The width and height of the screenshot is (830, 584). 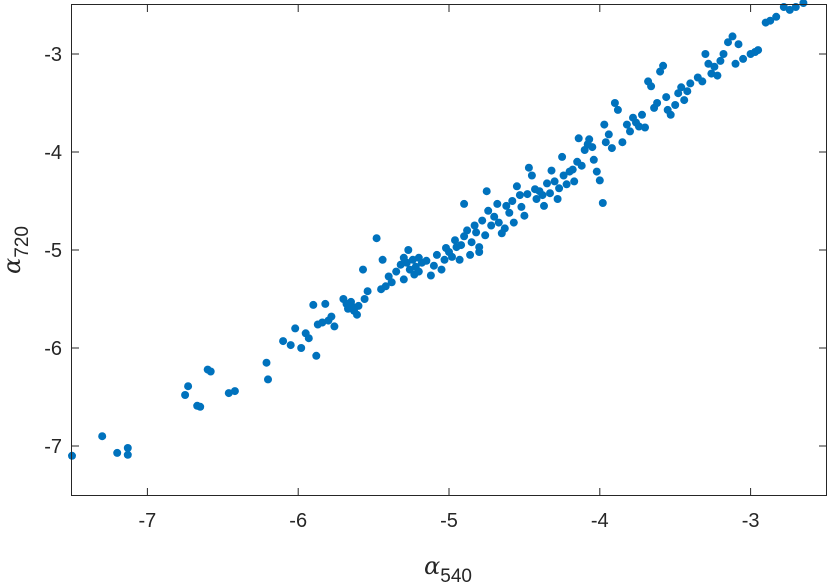 I want to click on y-tick-label: -6, so click(x=53, y=349).